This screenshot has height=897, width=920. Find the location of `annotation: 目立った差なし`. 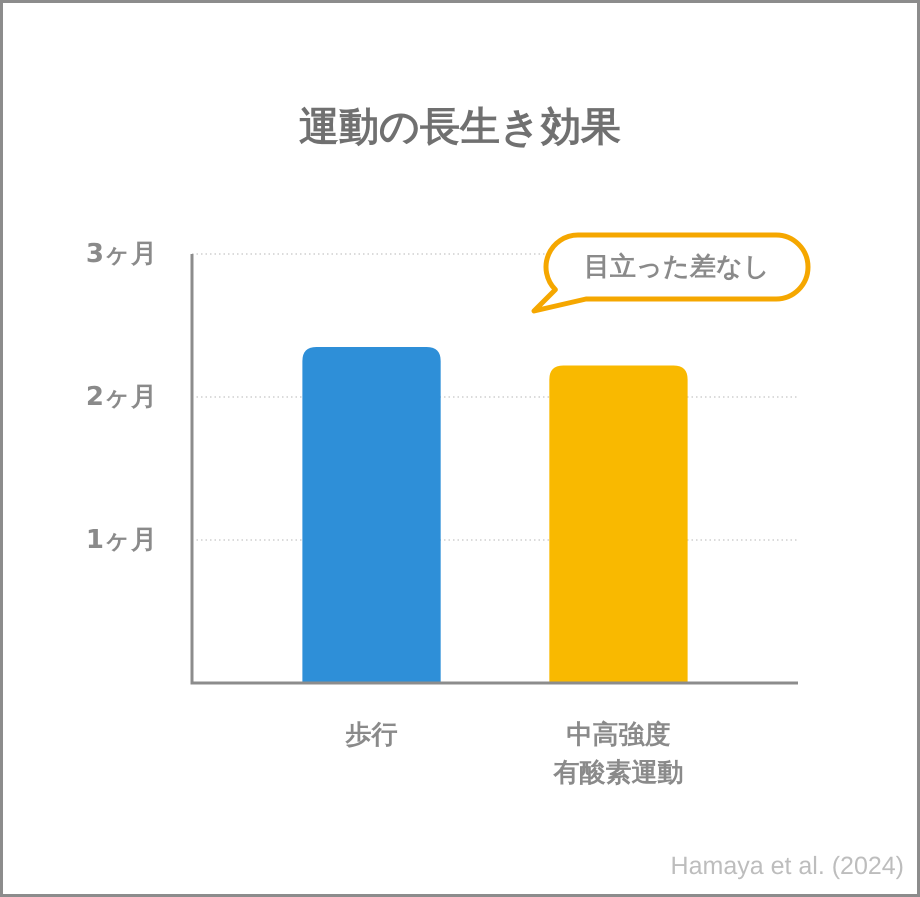

annotation: 目立った差なし is located at coordinates (677, 267).